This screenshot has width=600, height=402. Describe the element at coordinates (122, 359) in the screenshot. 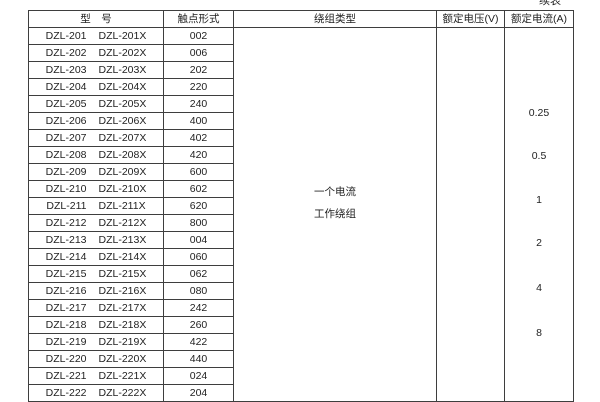

I see `model-x-variant: DZL-220X` at that location.